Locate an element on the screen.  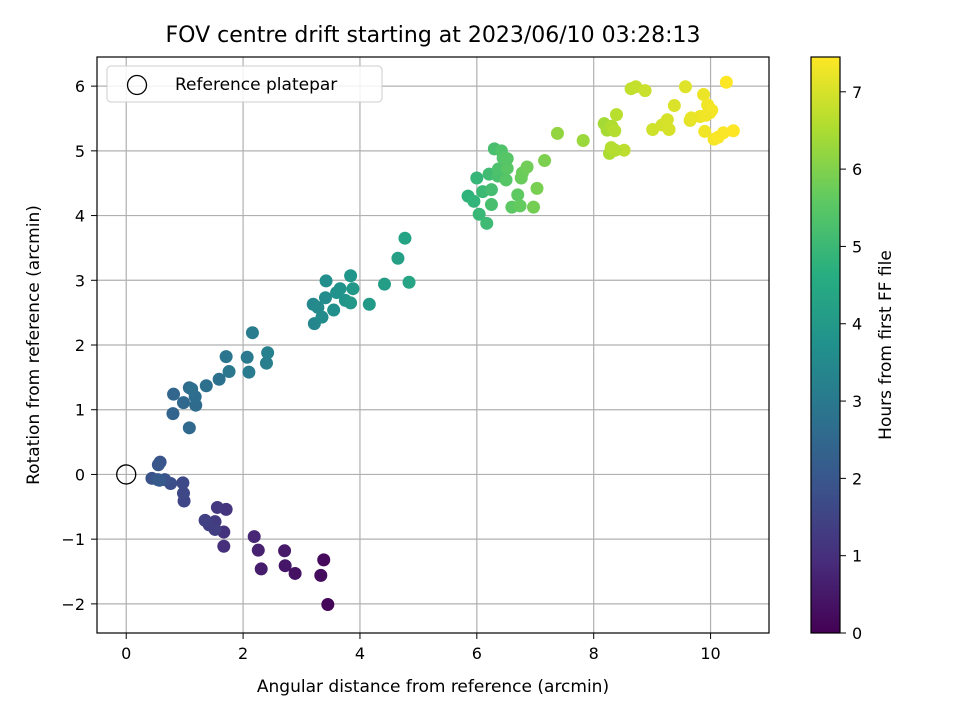
y-axis-ticks: −2 −1 0 1 2 3 4 5 6 is located at coordinates (79, 345).